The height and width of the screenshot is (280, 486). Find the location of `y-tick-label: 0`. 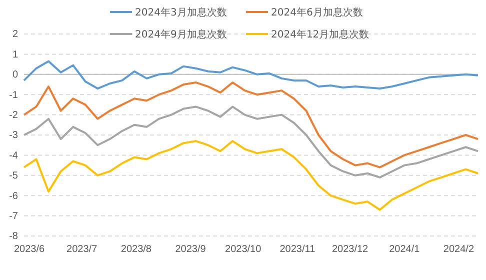

y-tick-label: 0 is located at coordinates (15, 75).